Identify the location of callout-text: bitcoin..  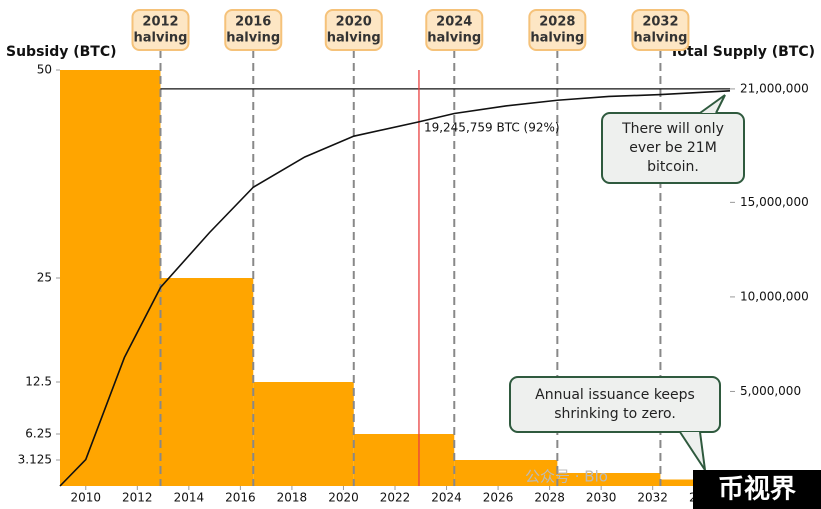
(673, 167).